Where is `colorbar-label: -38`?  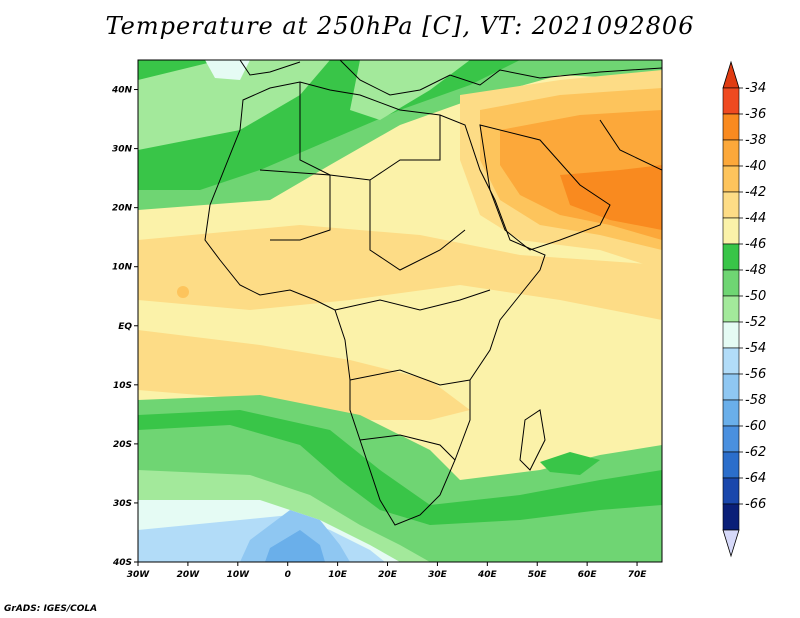 colorbar-label: -38 is located at coordinates (755, 140).